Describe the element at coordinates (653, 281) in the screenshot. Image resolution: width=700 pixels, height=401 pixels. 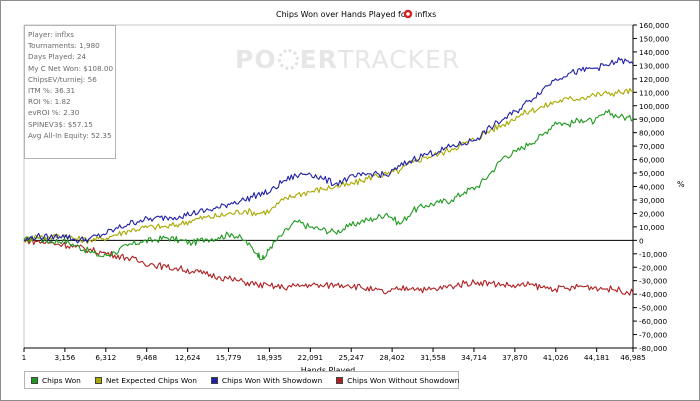
I see `y-tick-label: -30,000` at that location.